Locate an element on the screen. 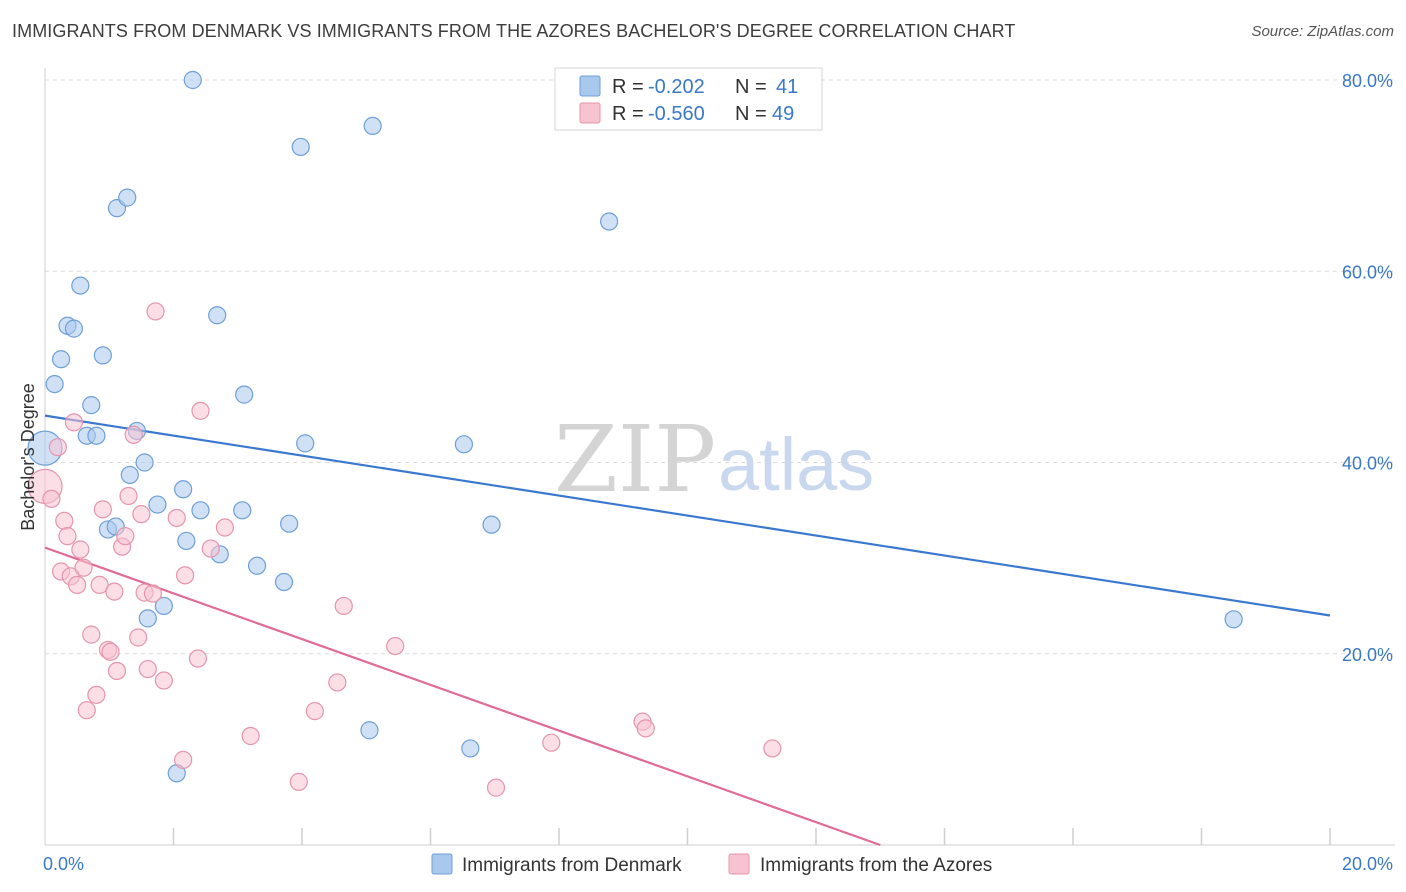  legend-r-label-azores: R = is located at coordinates (628, 114).